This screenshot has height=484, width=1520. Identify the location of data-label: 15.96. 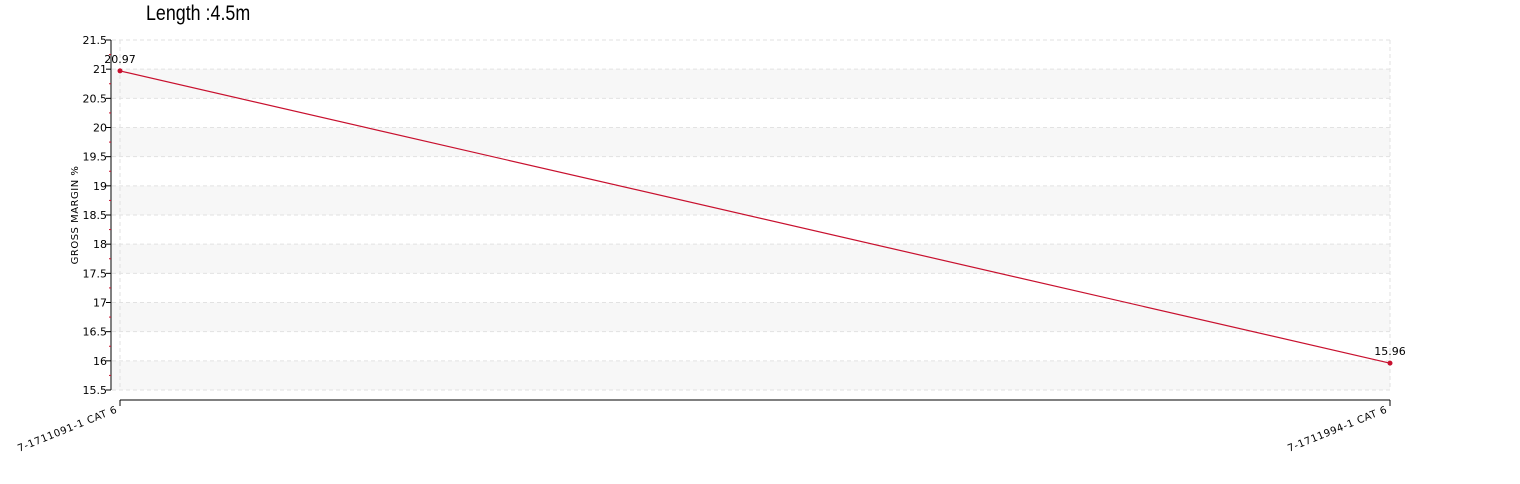
(1390, 351).